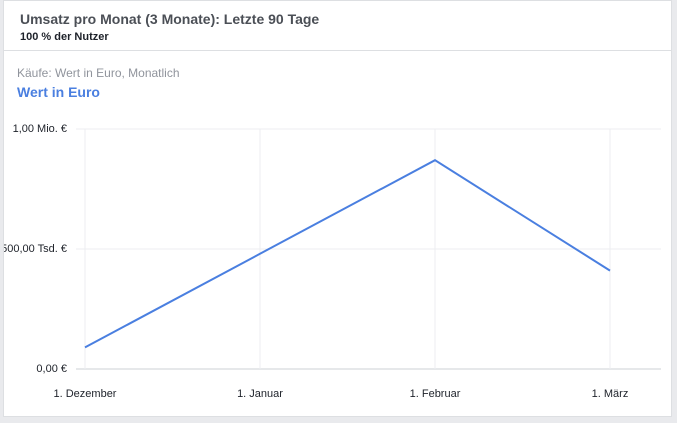  Describe the element at coordinates (51, 369) in the screenshot. I see `y-tick-label: 0,00 €` at that location.